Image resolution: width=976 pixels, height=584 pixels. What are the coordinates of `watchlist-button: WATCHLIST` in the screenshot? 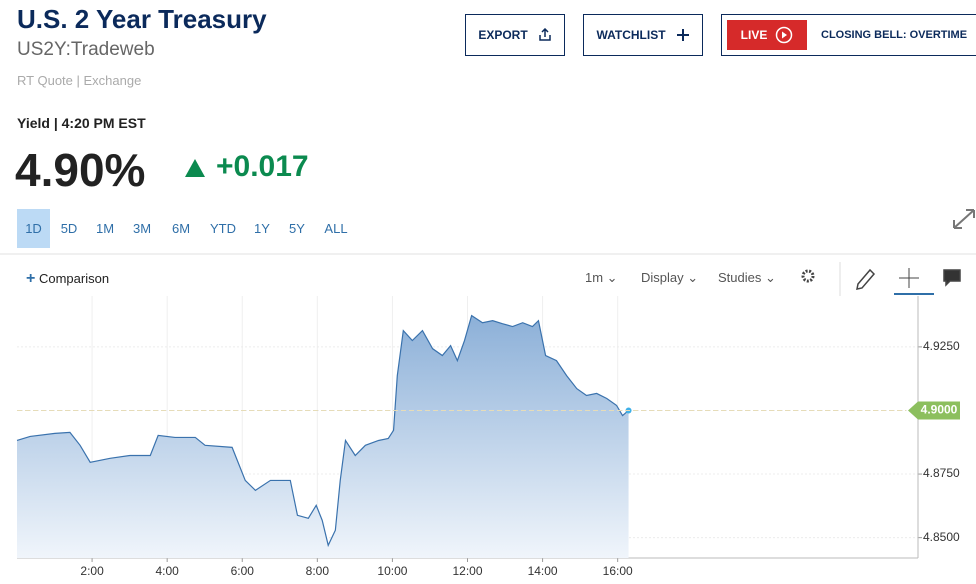 It's located at (643, 35).